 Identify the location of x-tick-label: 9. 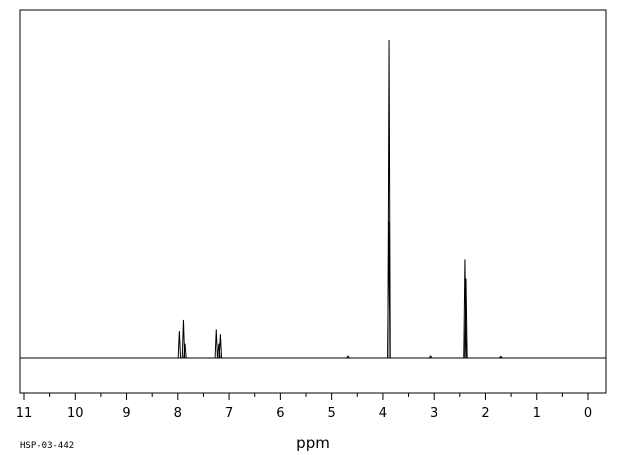
(126, 413).